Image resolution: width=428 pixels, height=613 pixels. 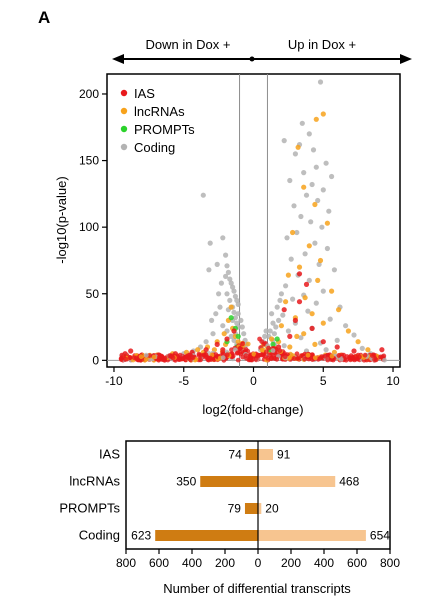 What do you see at coordinates (159, 111) in the screenshot?
I see `legend-label: lncRNAs` at bounding box center [159, 111].